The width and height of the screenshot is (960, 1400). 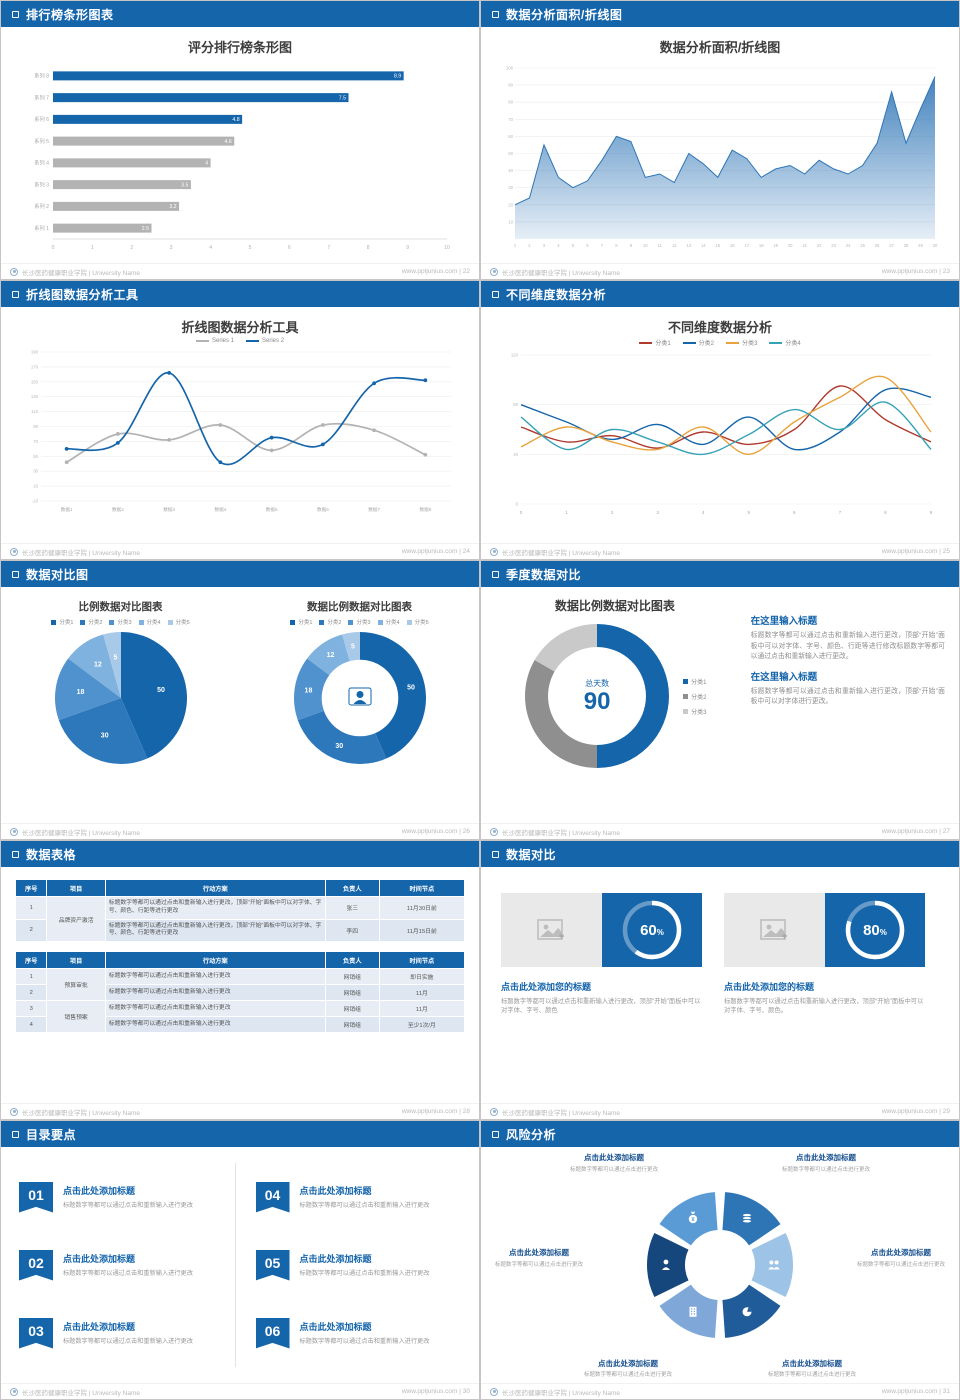 I want to click on svg-text: 40, so click(x=515, y=454).